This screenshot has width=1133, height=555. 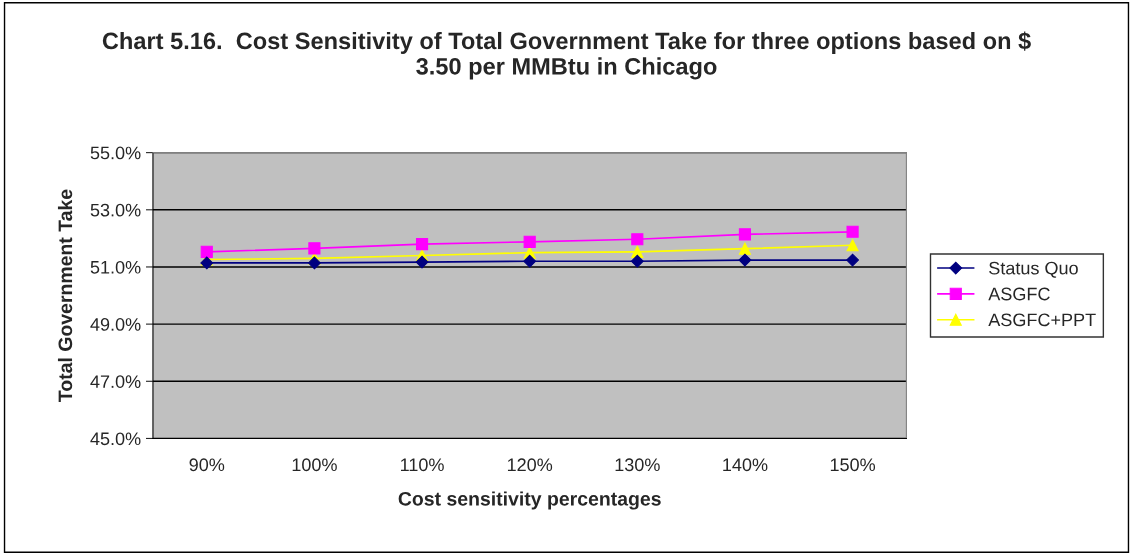 What do you see at coordinates (115, 382) in the screenshot?
I see `y-tick-label: 47.0%` at bounding box center [115, 382].